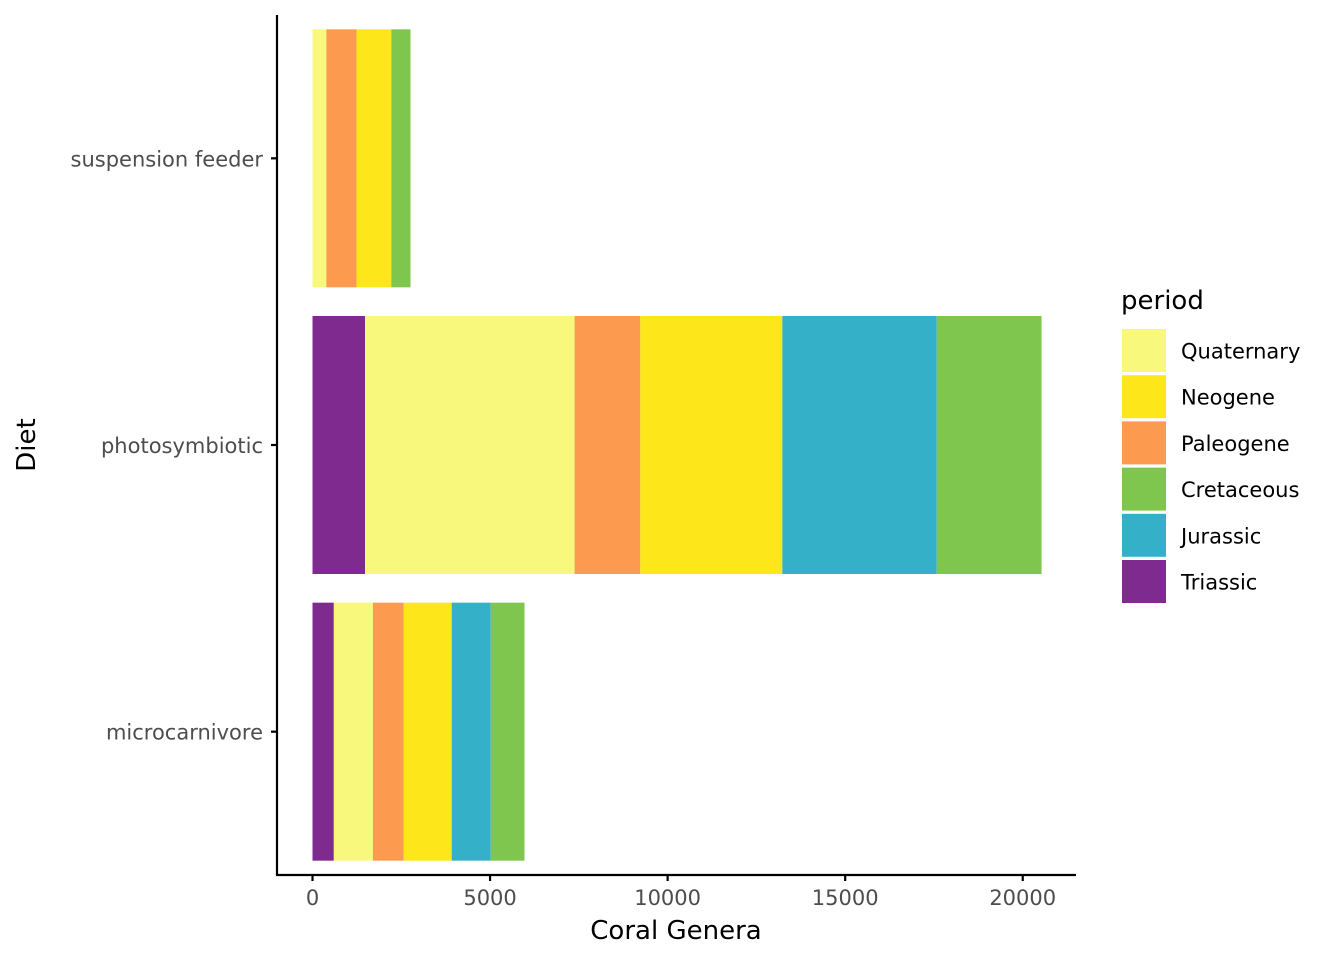 This screenshot has width=1344, height=960. I want to click on legend-title: period, so click(1162, 301).